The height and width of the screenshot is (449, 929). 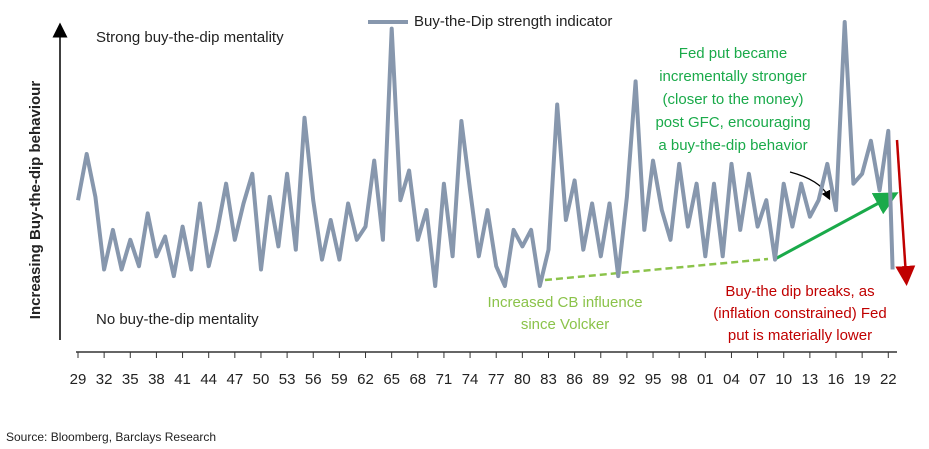 I want to click on x-tick-label: 59, so click(x=339, y=379).